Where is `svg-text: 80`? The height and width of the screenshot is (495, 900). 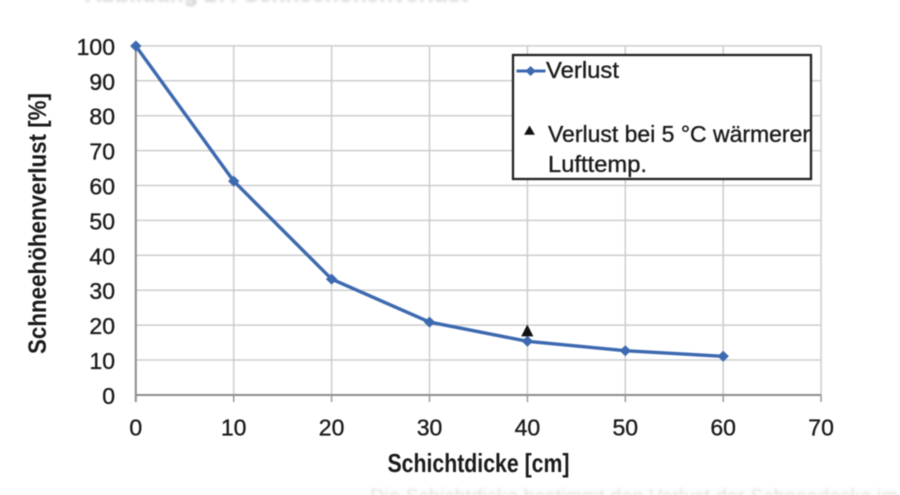 svg-text: 80 is located at coordinates (102, 117).